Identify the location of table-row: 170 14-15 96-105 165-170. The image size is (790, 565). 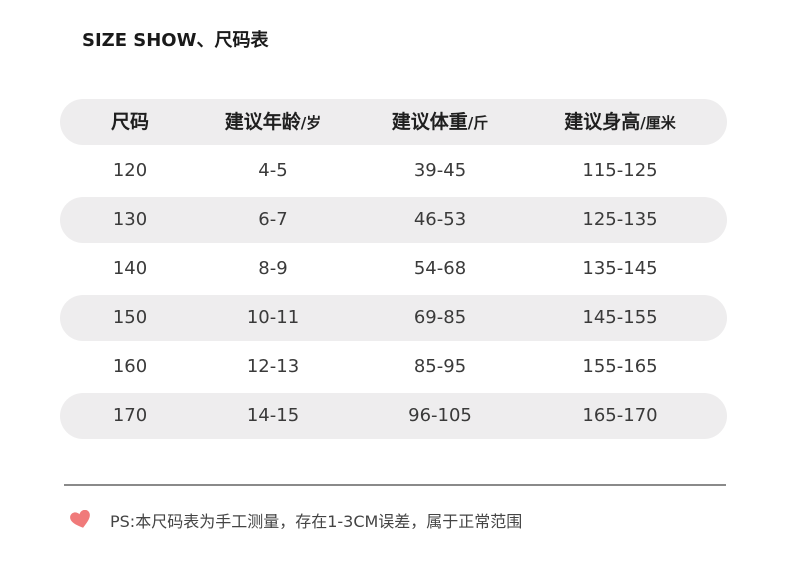
(393, 416).